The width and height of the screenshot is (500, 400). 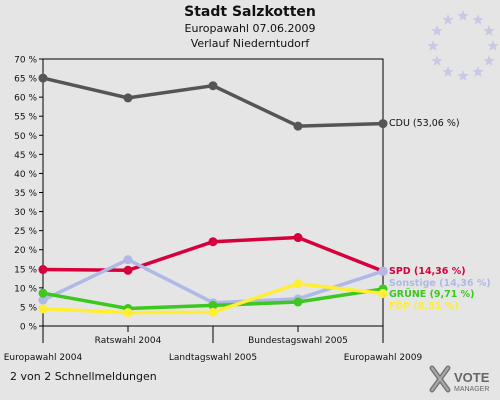 I want to click on y-tick-label: 5 %, so click(x=29, y=308).